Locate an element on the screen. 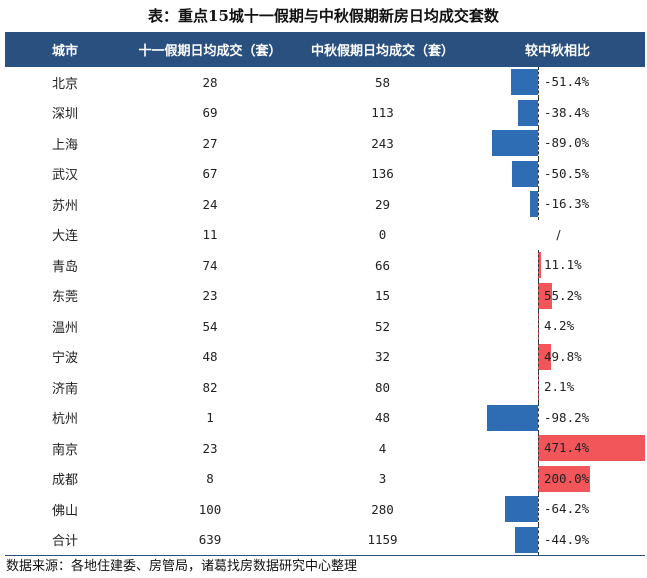  header-national-day: 十一假期日均成交（套） is located at coordinates (210, 51).